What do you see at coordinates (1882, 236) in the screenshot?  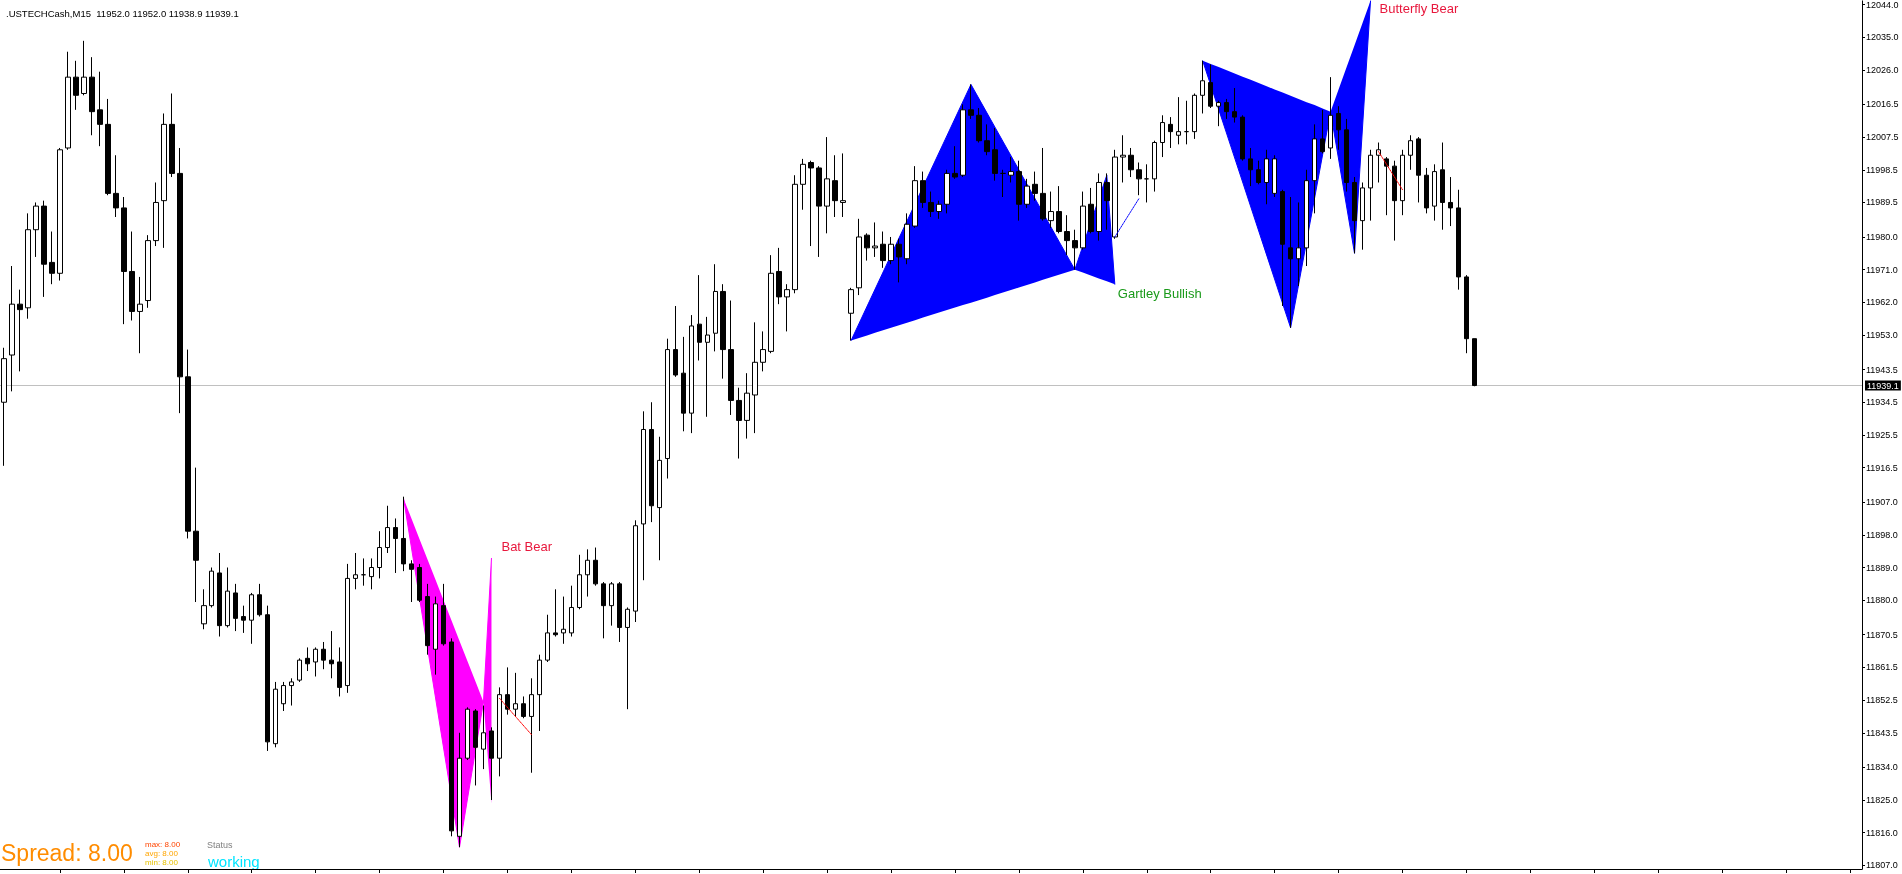 I see `y-tick-label: 11980.0` at bounding box center [1882, 236].